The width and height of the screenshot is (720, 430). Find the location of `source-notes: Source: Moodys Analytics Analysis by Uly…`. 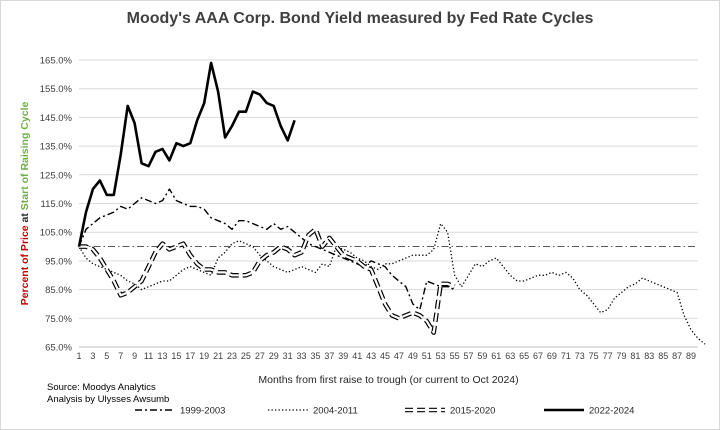

source-notes: Source: Moodys Analytics Analysis by Uly… is located at coordinates (108, 394).